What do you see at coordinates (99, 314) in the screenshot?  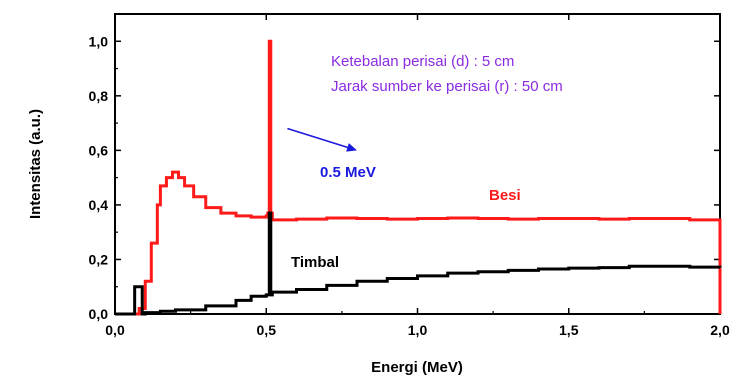 I see `y-tick-label-0: 0,0` at bounding box center [99, 314].